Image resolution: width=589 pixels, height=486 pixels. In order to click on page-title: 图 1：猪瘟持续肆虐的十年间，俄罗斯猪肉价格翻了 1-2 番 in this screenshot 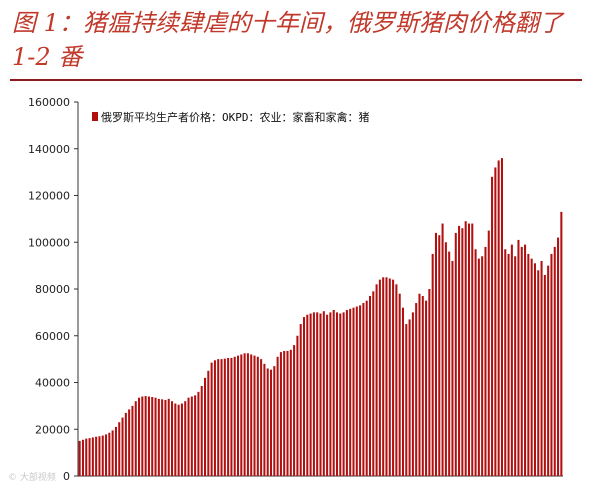, I will do `click(287, 40)`.